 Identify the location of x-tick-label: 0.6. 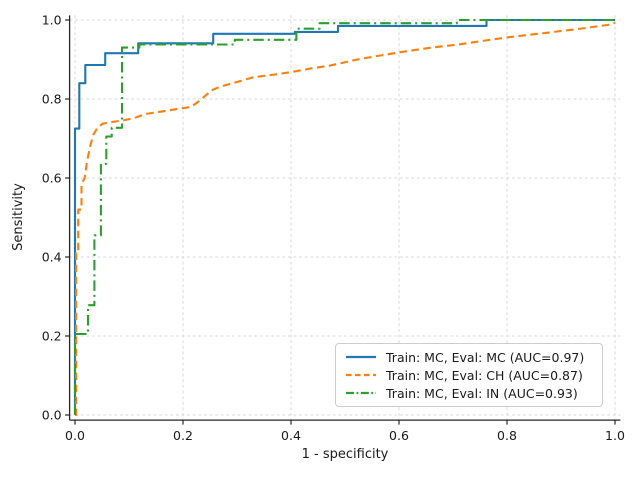
(399, 435).